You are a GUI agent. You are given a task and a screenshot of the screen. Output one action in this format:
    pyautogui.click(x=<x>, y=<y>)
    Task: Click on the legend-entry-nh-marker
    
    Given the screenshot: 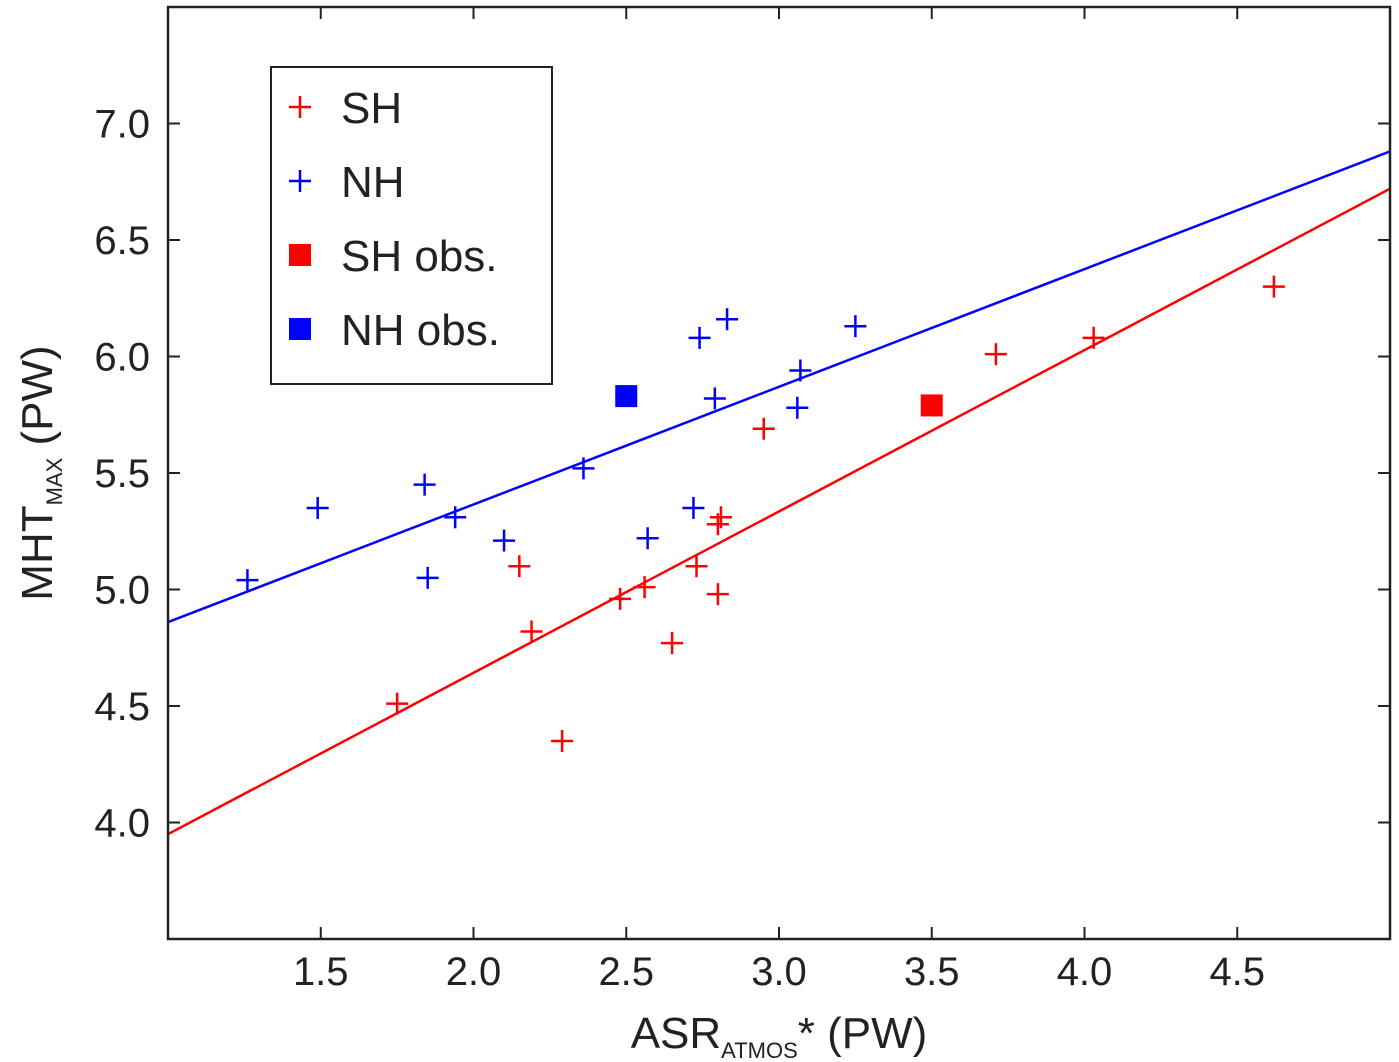 What is the action you would take?
    pyautogui.click(x=300, y=181)
    